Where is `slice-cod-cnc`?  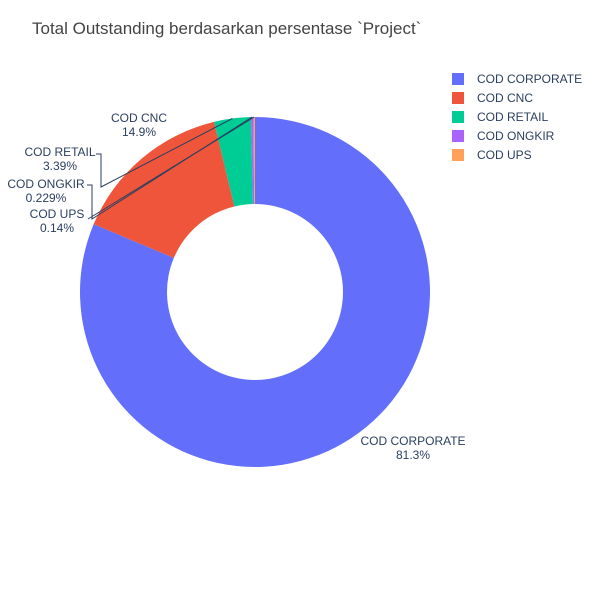 slice-cod-cnc is located at coordinates (164, 189).